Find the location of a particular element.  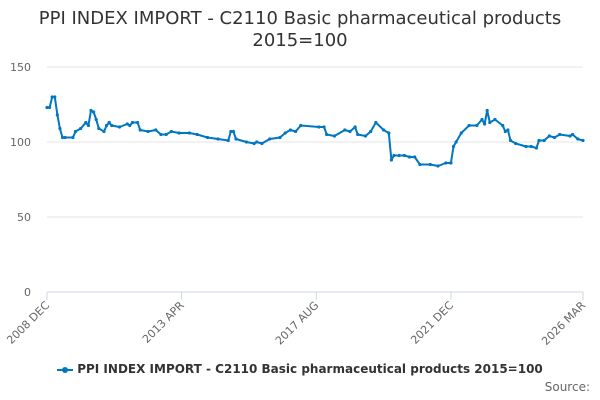

y-tick-label: 0 is located at coordinates (27, 292).